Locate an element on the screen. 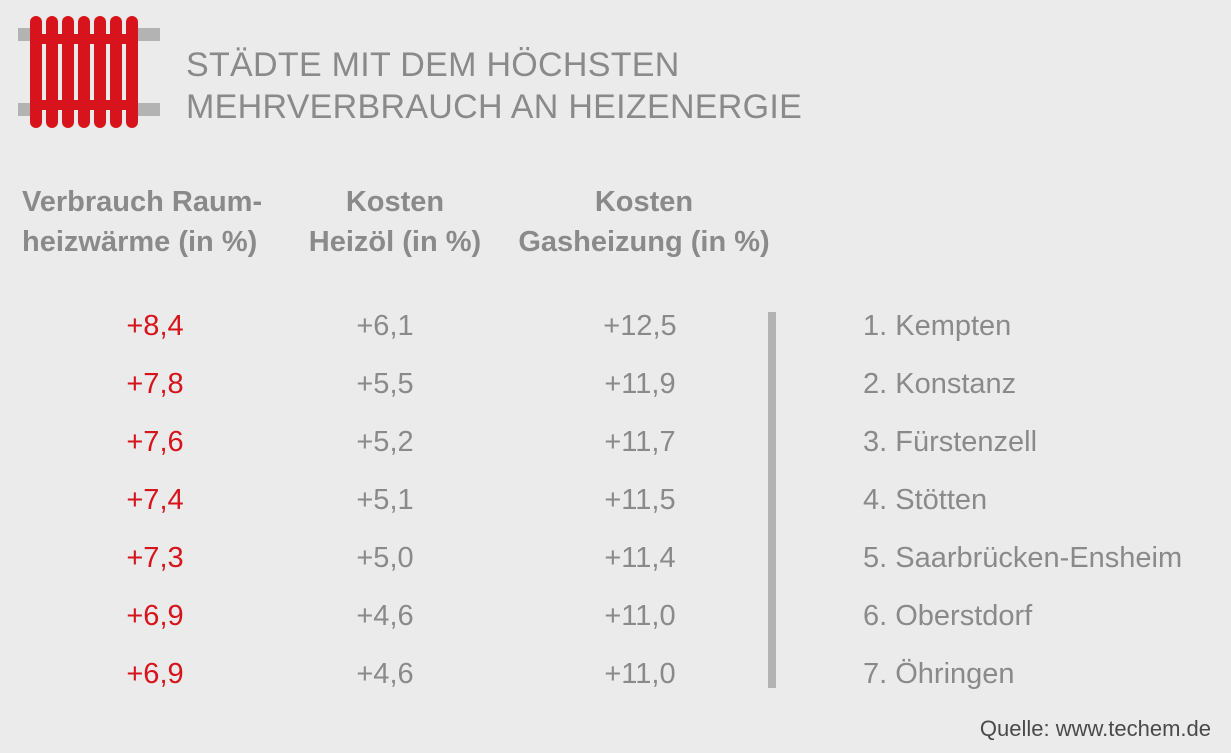 This screenshot has height=753, width=1231. header-verbrauch-line-2: heizwärme (in %) is located at coordinates (140, 242).